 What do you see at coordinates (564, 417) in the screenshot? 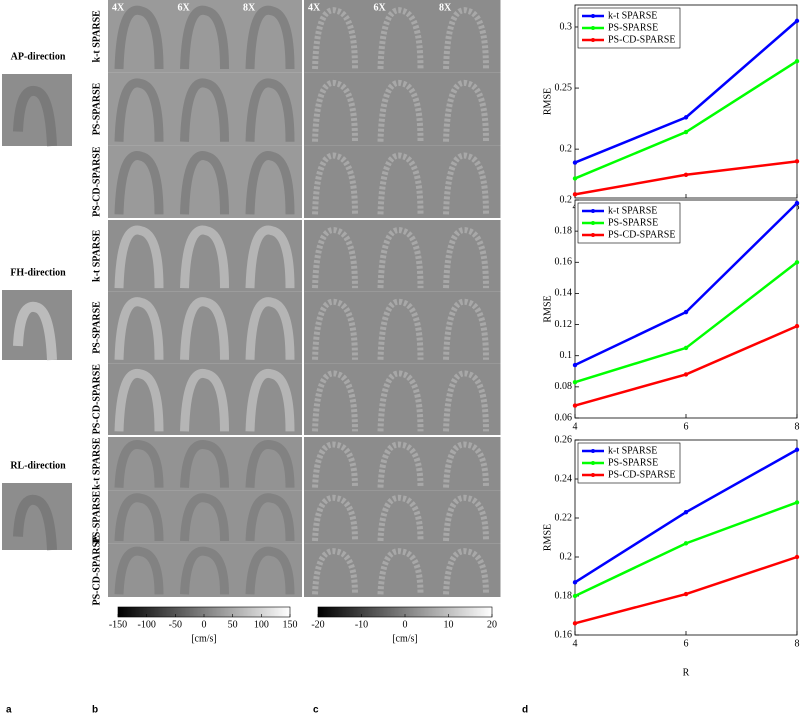
I see `y-tick-label: 0.06` at bounding box center [564, 417].